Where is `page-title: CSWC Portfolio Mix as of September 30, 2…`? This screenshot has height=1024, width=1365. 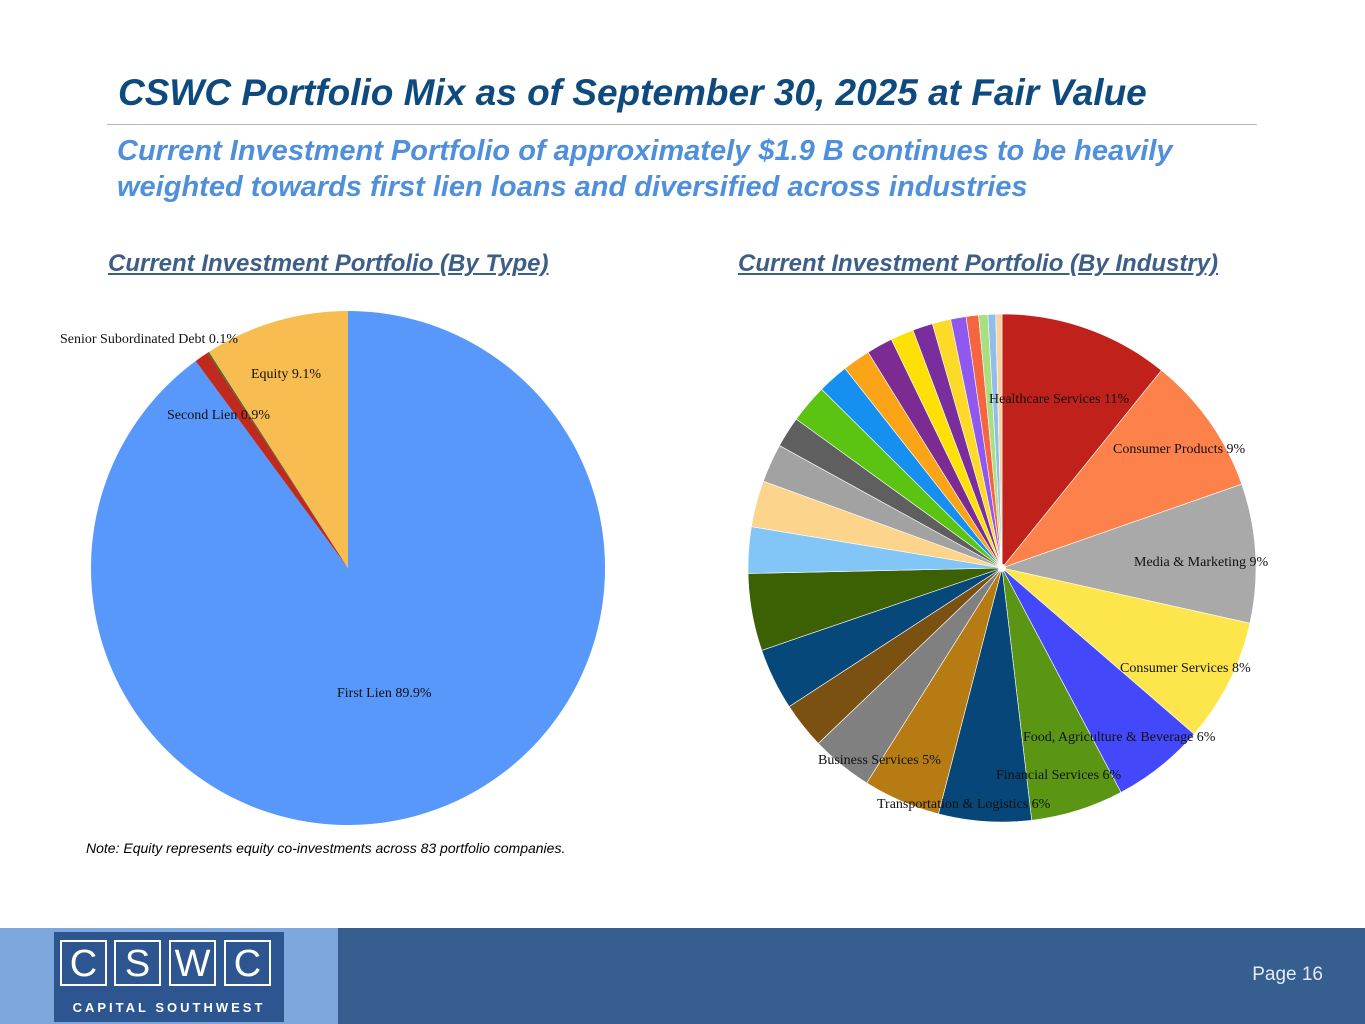
page-title: CSWC Portfolio Mix as of September 30, 2… is located at coordinates (632, 92).